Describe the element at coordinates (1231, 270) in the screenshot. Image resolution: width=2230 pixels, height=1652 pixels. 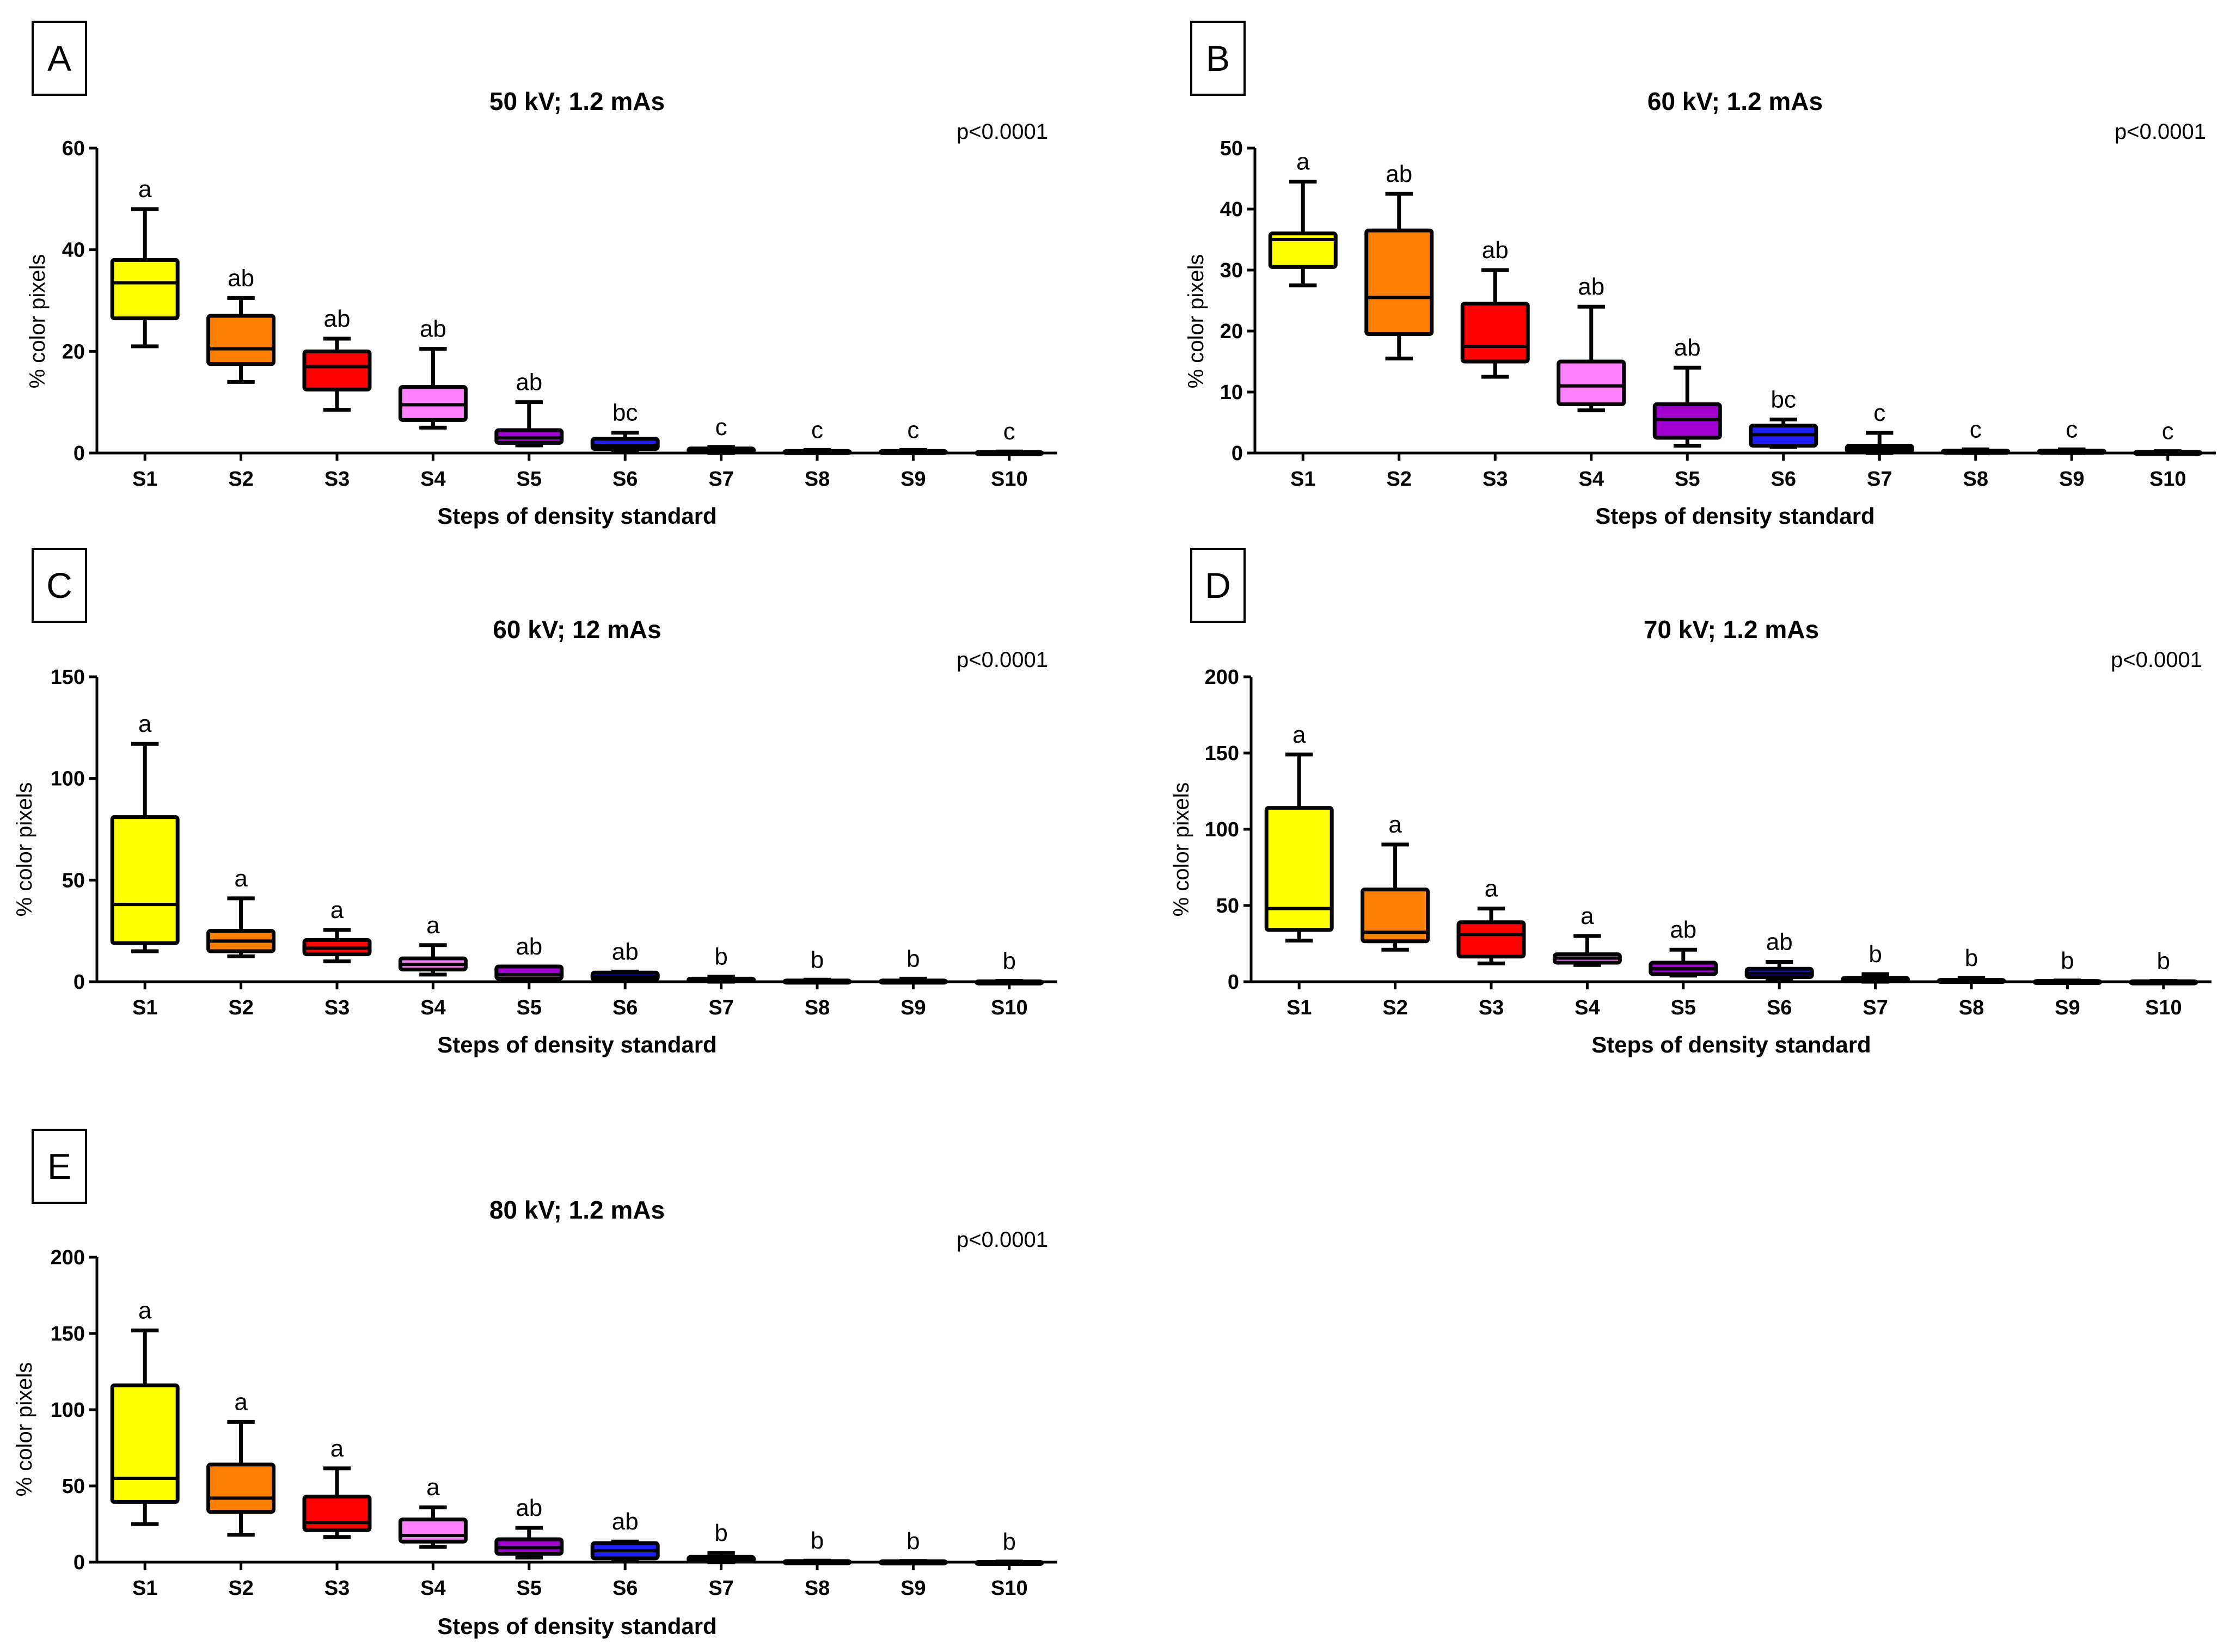
I see `y-tick-label: 30` at that location.